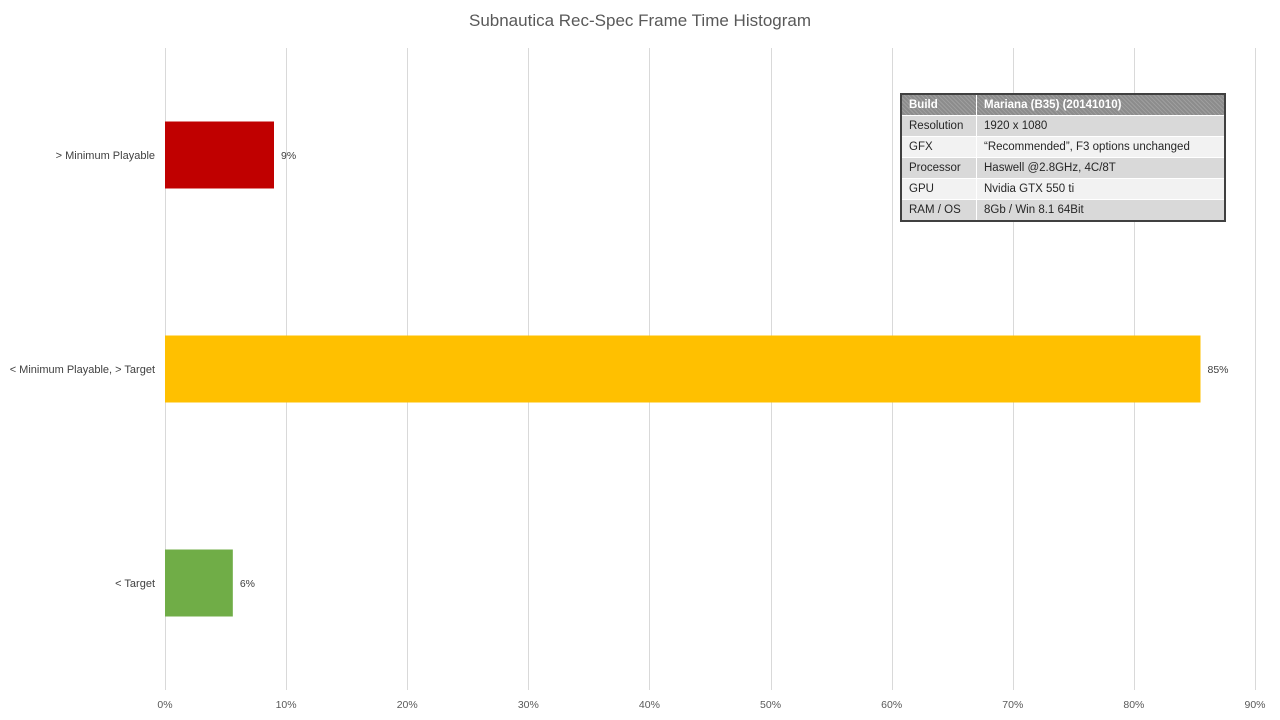  What do you see at coordinates (640, 20) in the screenshot?
I see `chart-title: Subnautica Rec-Spec Frame Time Histogram` at bounding box center [640, 20].